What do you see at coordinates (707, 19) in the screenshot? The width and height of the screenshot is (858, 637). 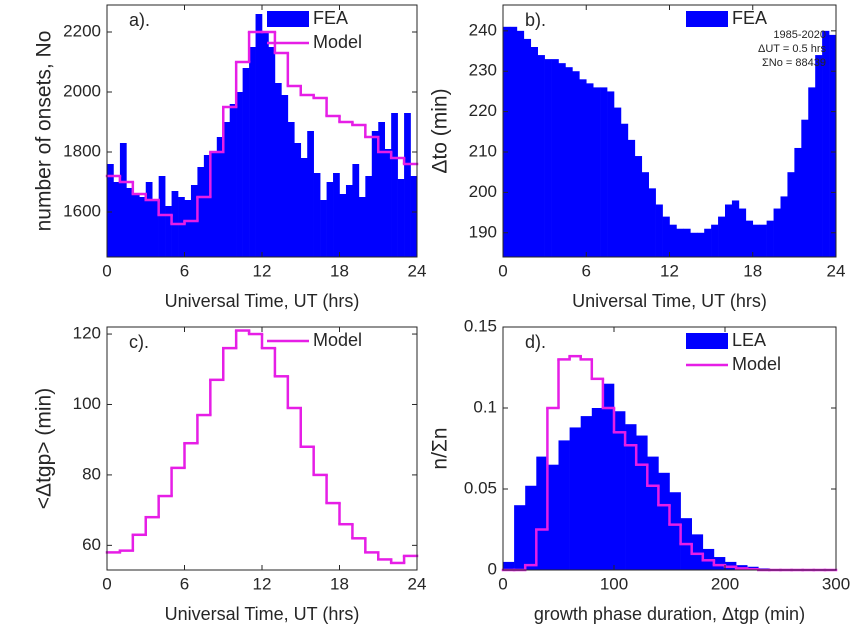 I see `legend-swatch` at bounding box center [707, 19].